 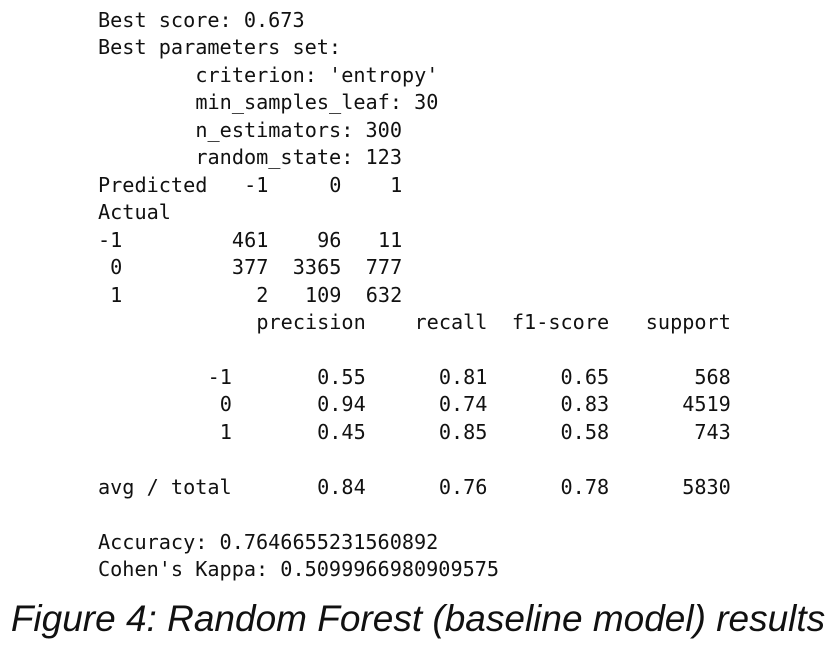 What do you see at coordinates (311, 321) in the screenshot?
I see `report-column: precision` at bounding box center [311, 321].